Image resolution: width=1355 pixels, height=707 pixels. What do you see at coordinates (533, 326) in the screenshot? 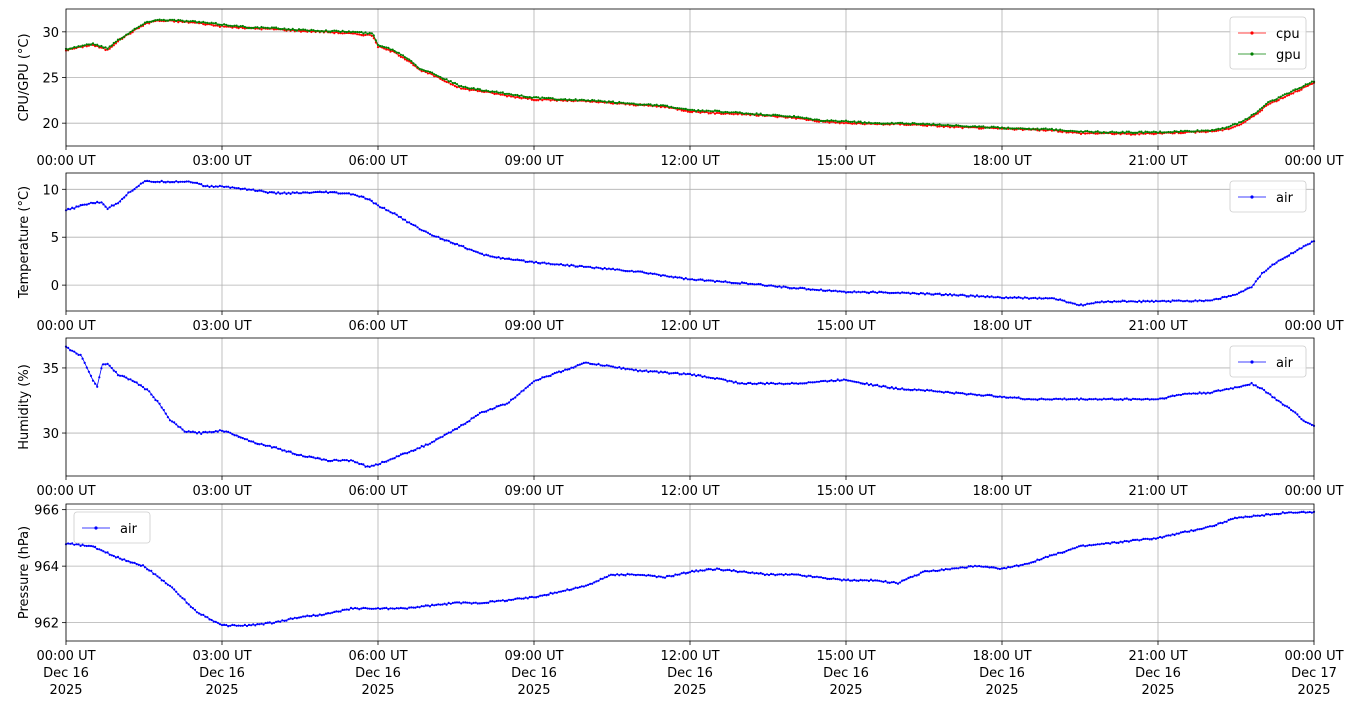
I see `x-tick-label: 09:00 UT` at bounding box center [533, 326].